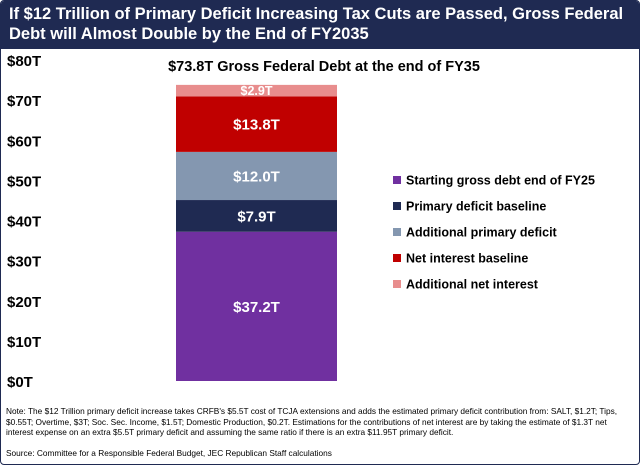 Image resolution: width=640 pixels, height=465 pixels. I want to click on y-tick-label: $80T, so click(24, 61).